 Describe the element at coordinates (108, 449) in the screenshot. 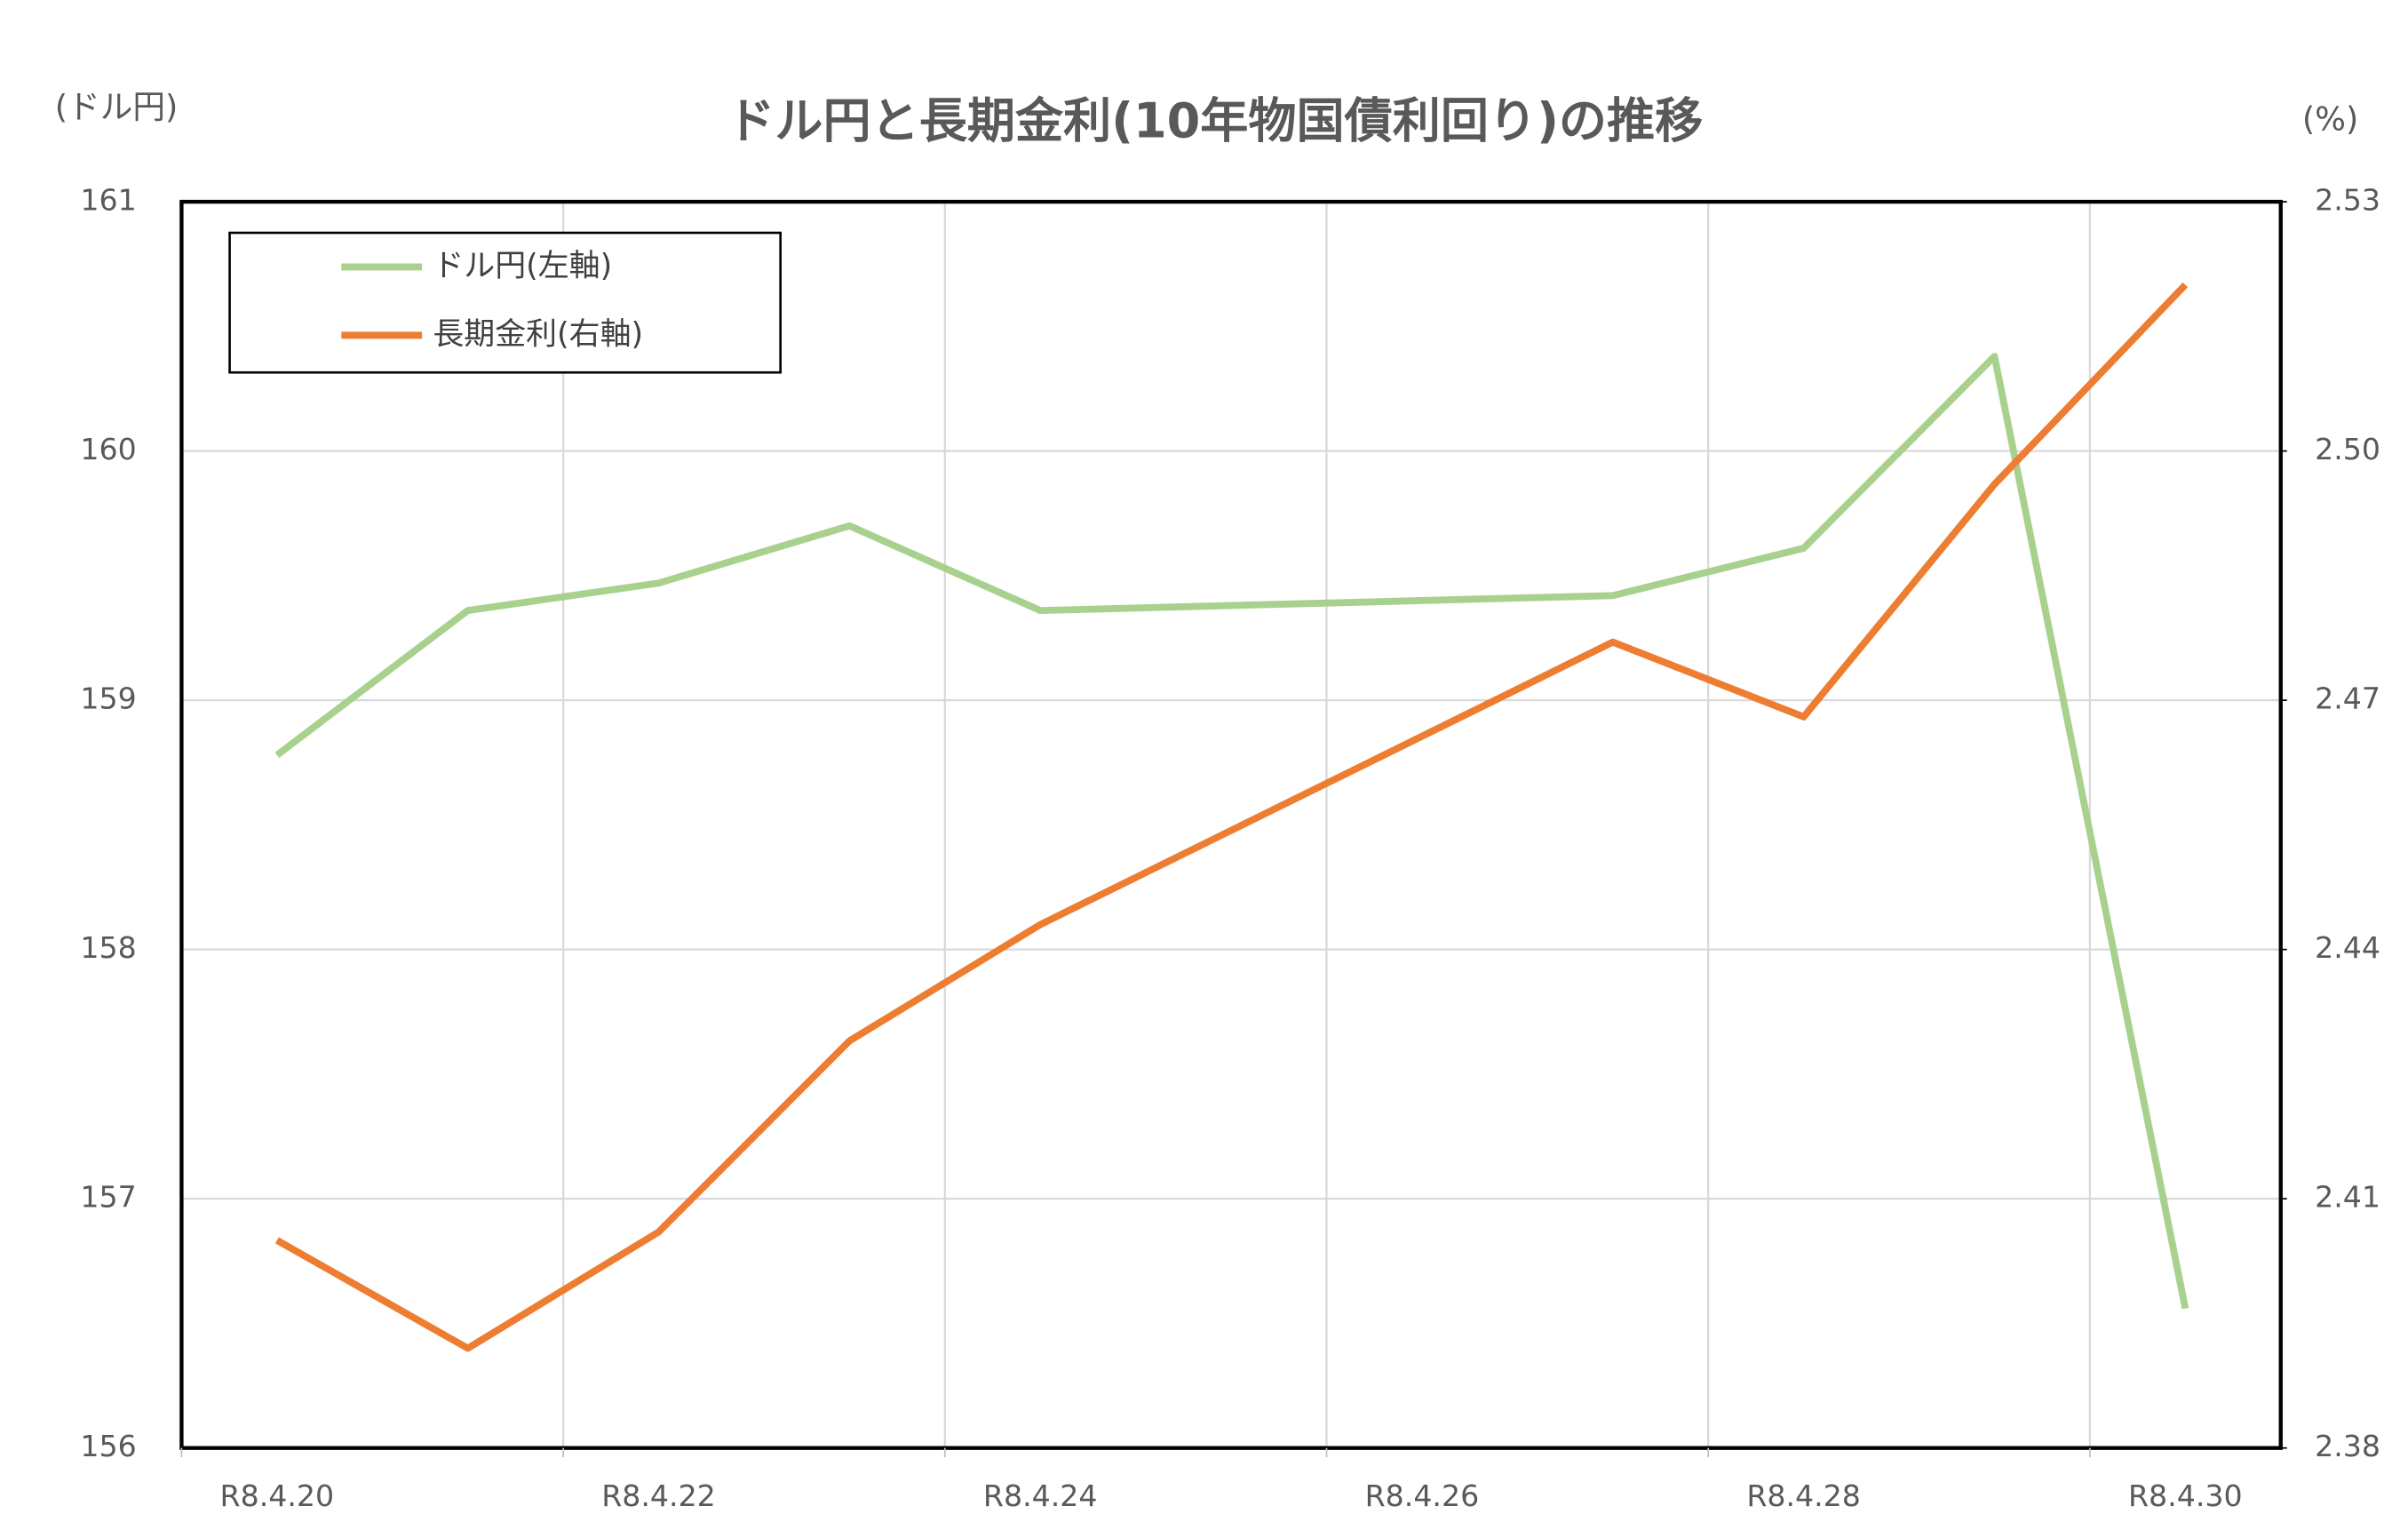

I see `y-tick-label: 160` at that location.